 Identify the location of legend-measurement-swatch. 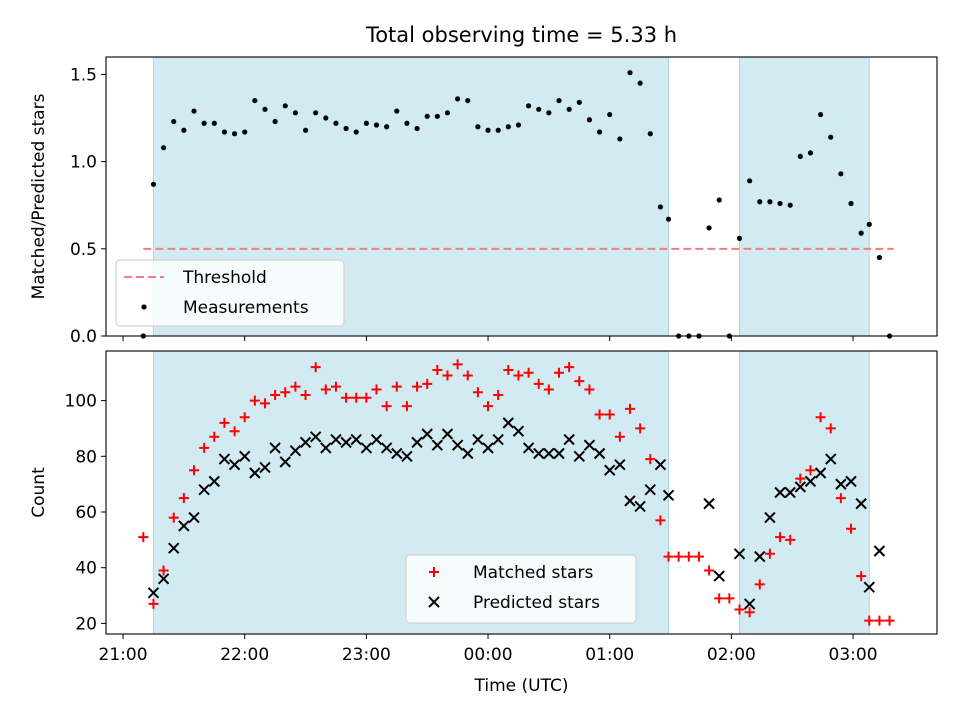
(144, 307).